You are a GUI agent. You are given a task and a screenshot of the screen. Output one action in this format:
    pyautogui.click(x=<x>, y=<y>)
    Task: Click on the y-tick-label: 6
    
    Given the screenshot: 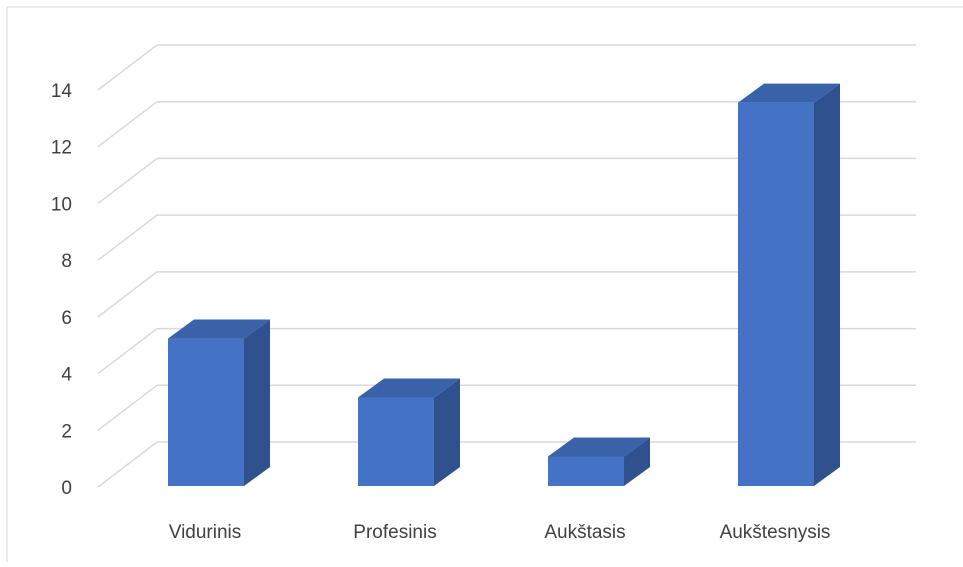 What is the action you would take?
    pyautogui.click(x=66, y=318)
    